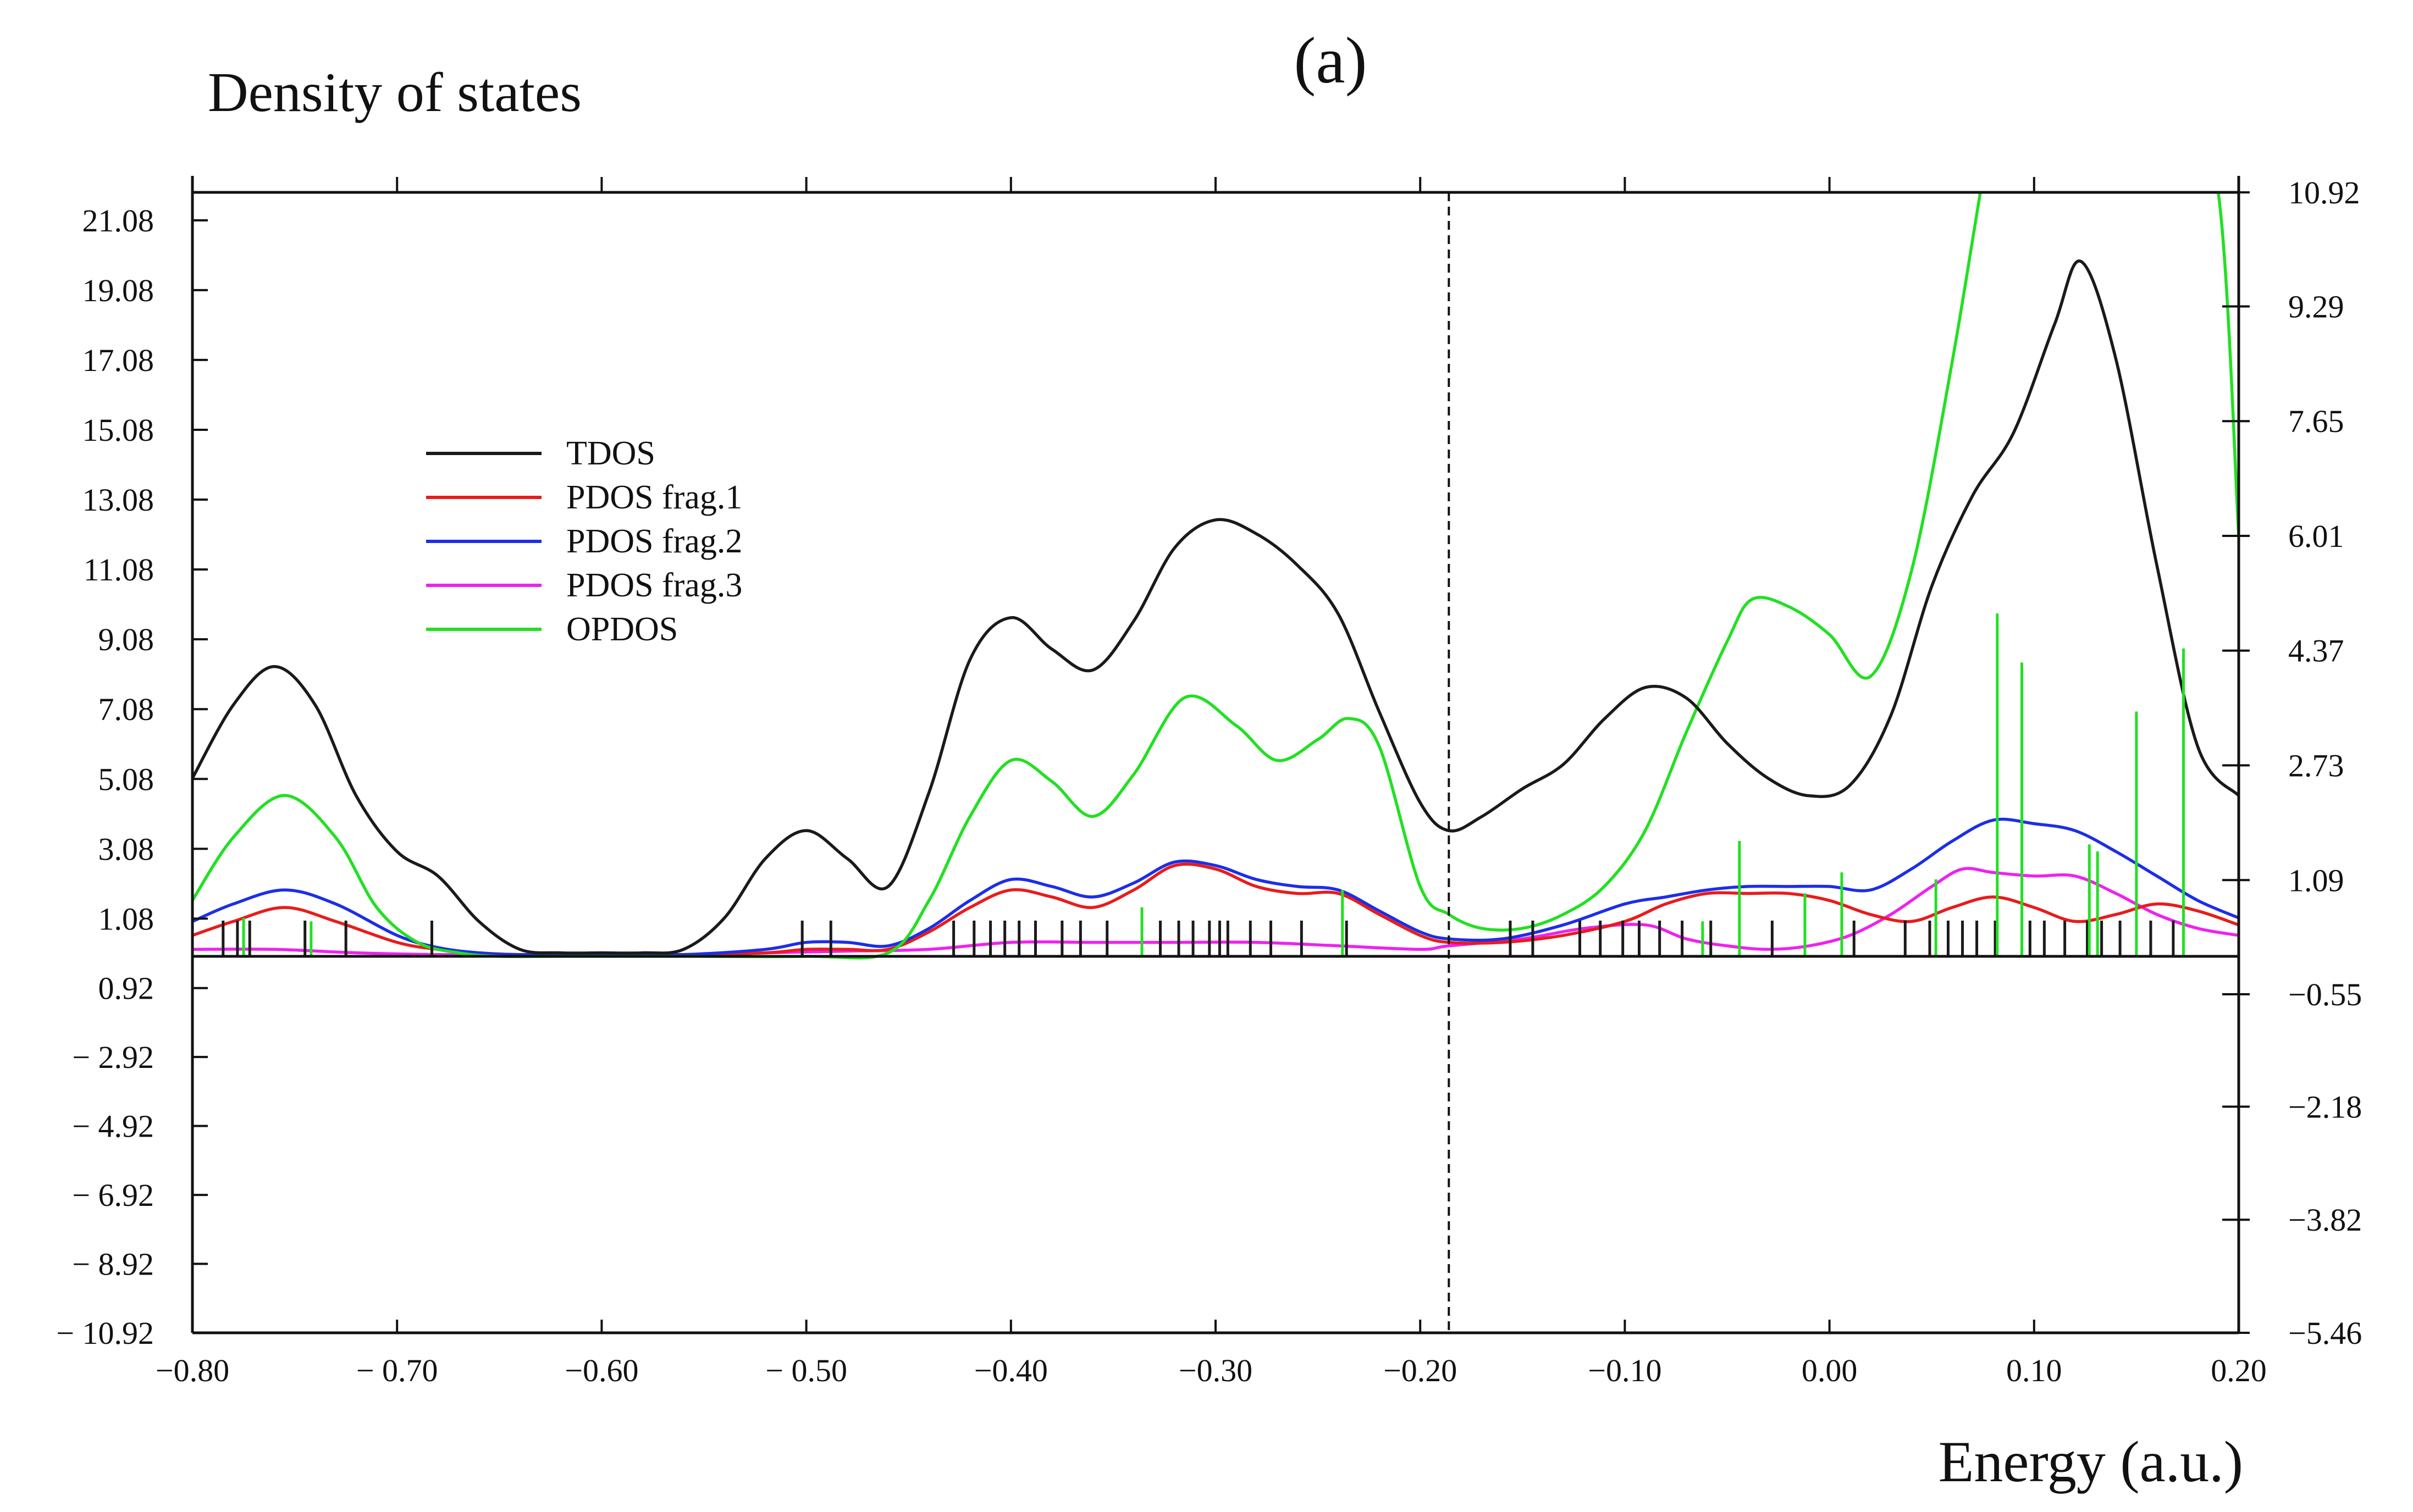 The height and width of the screenshot is (1512, 2413). Describe the element at coordinates (2316, 766) in the screenshot. I see `right-tick-label: 2.73` at that location.